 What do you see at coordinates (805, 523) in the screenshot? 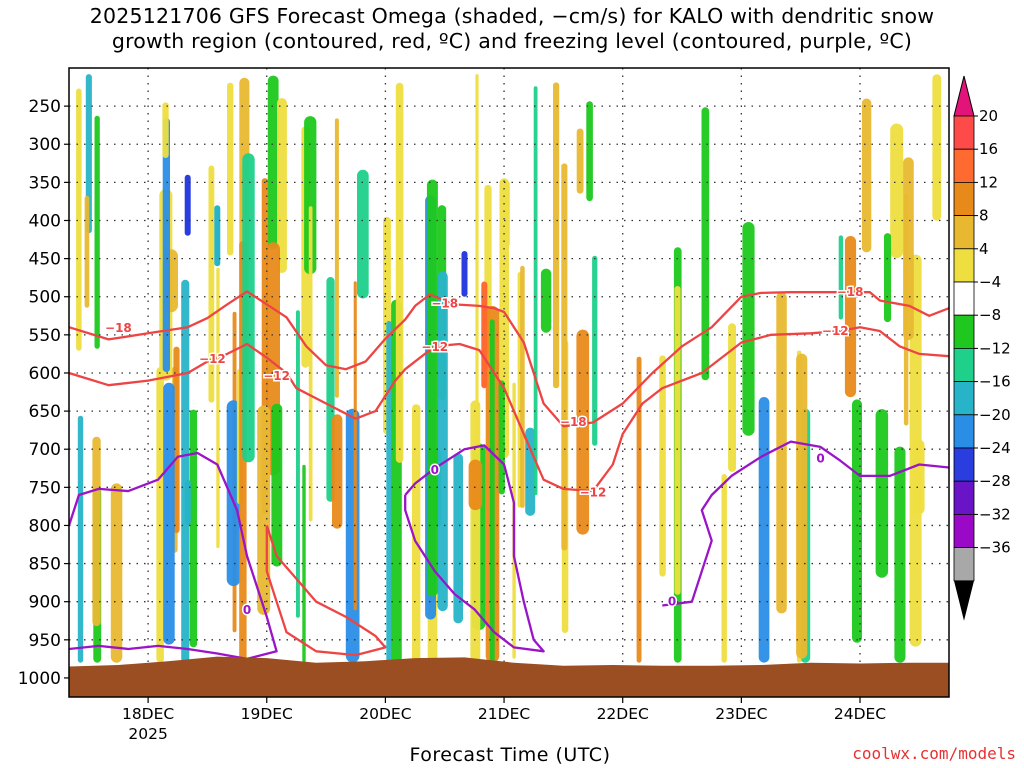
I see `contour-0c` at bounding box center [805, 523].